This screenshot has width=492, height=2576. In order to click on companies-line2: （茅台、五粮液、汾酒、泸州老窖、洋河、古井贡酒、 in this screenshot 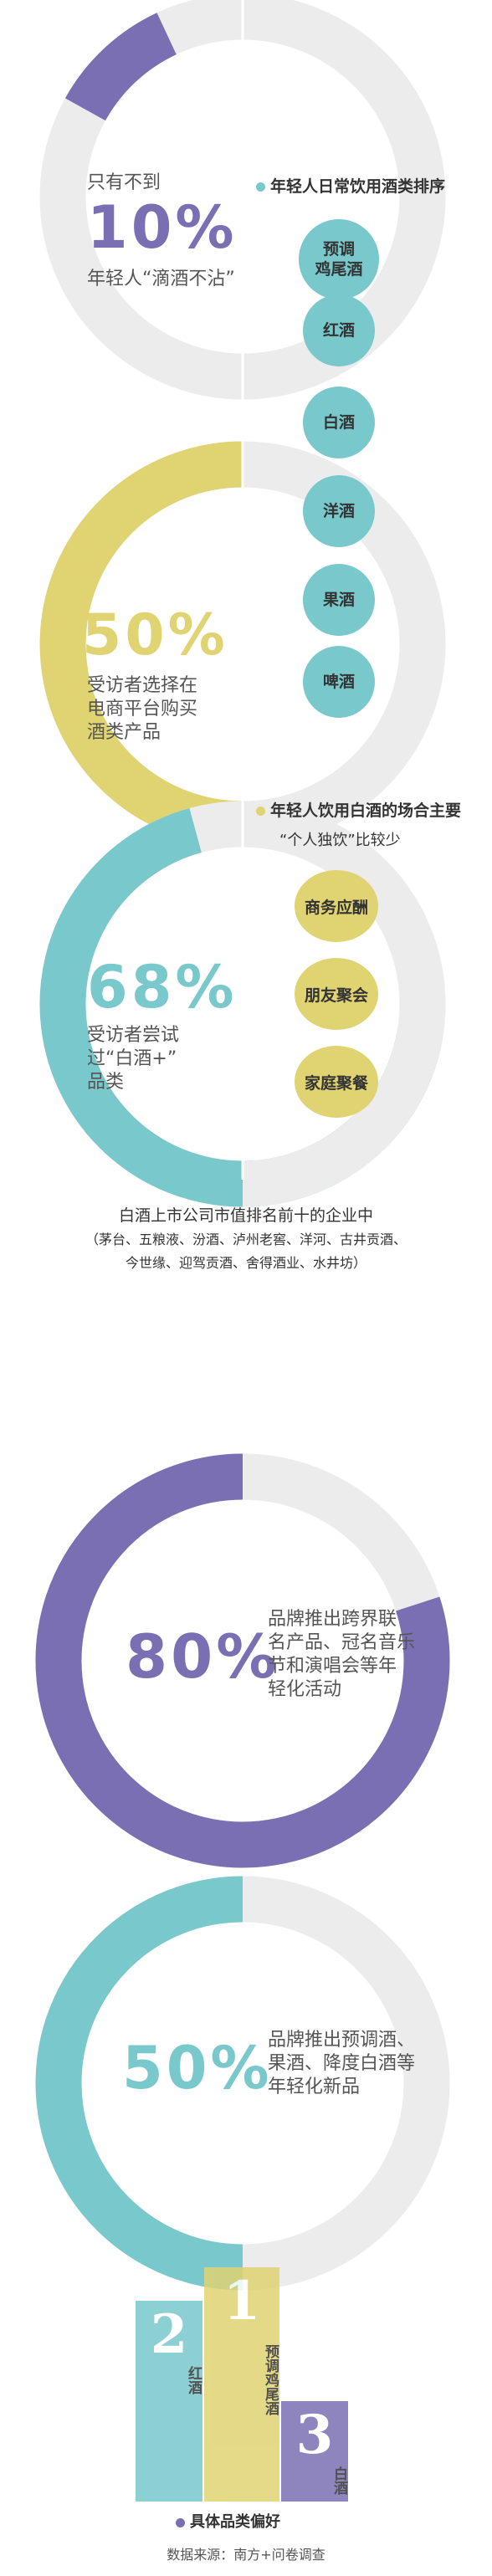, I will do `click(246, 1240)`.